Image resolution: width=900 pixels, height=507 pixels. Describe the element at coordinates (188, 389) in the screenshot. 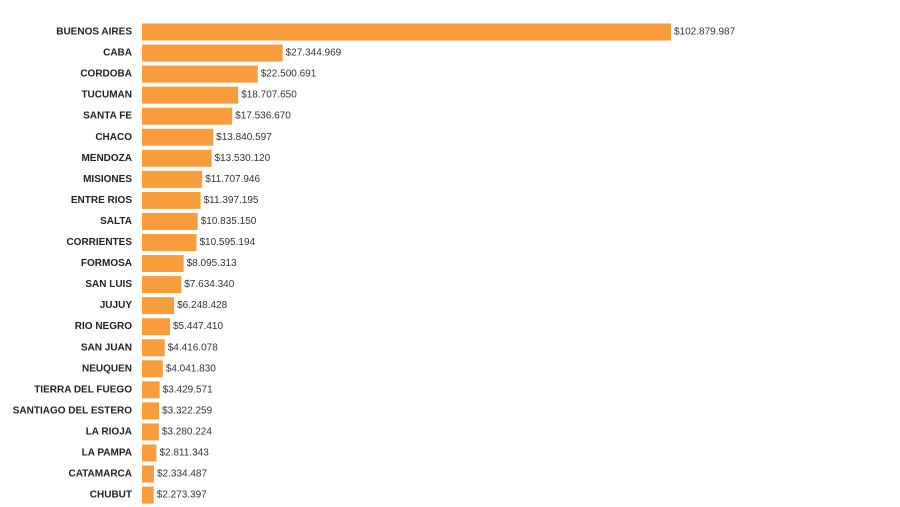

I see `value-label: $3.429.571` at that location.